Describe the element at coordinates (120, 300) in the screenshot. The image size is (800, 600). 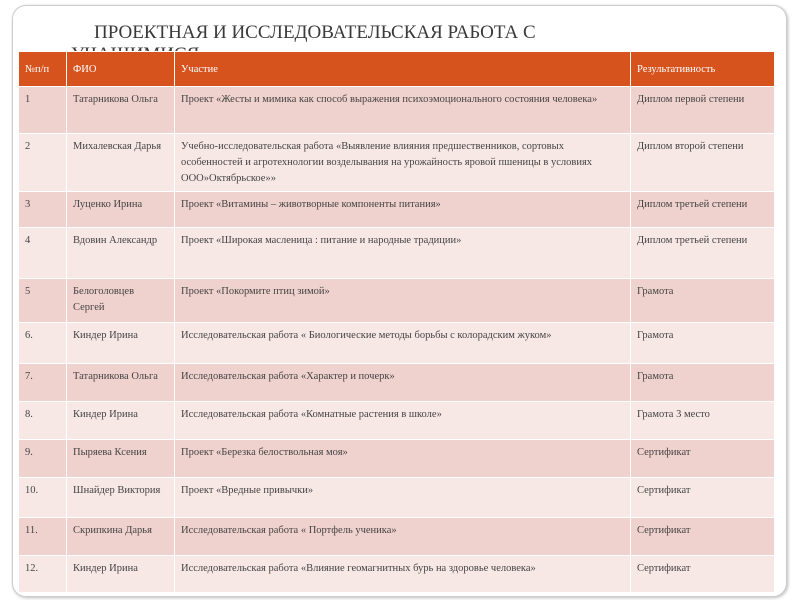
I see `table-cell: Белоголовцев Сергей` at that location.